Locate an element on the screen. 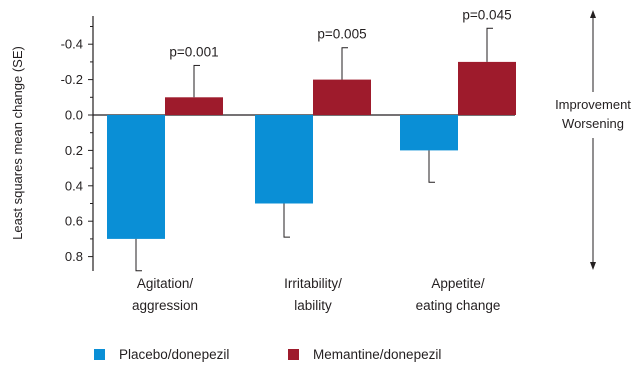 This screenshot has height=373, width=636. category-label-line1: Irritability/ is located at coordinates (313, 283).